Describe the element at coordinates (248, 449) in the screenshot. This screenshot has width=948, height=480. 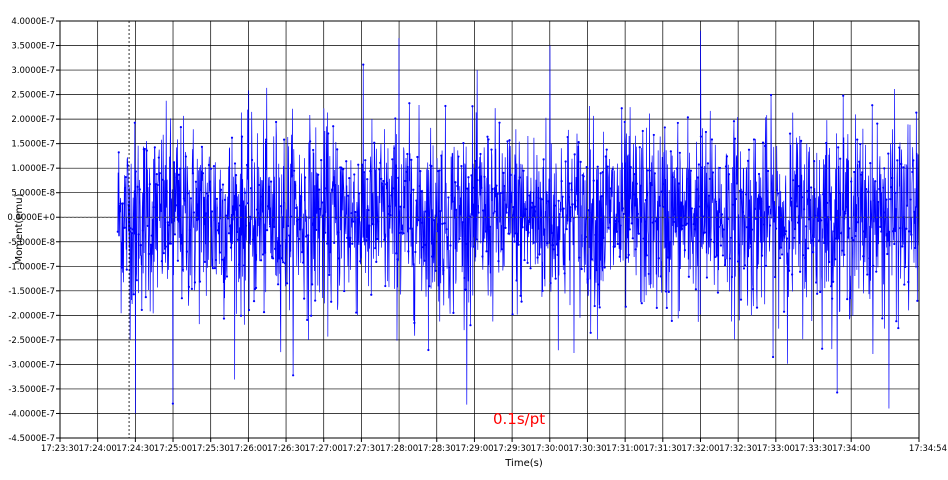
I see `x-tick-label: 17:26:00` at that location.